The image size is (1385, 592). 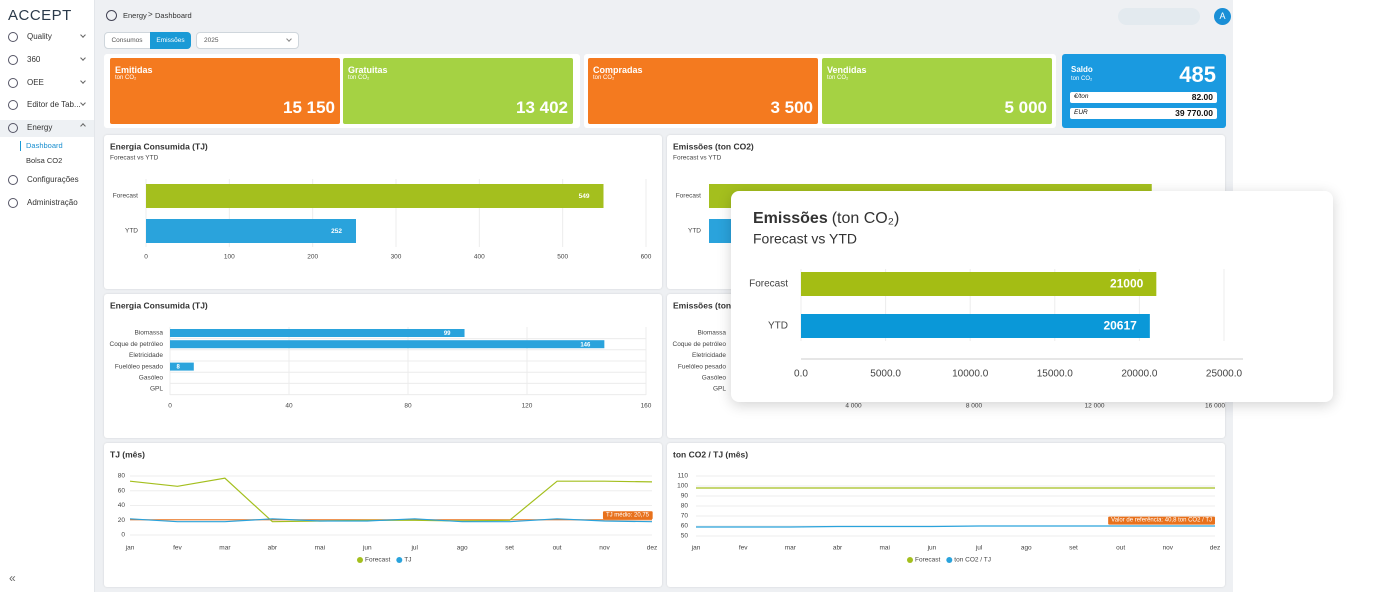 I want to click on kpi-label: Gratuitas, so click(x=368, y=70).